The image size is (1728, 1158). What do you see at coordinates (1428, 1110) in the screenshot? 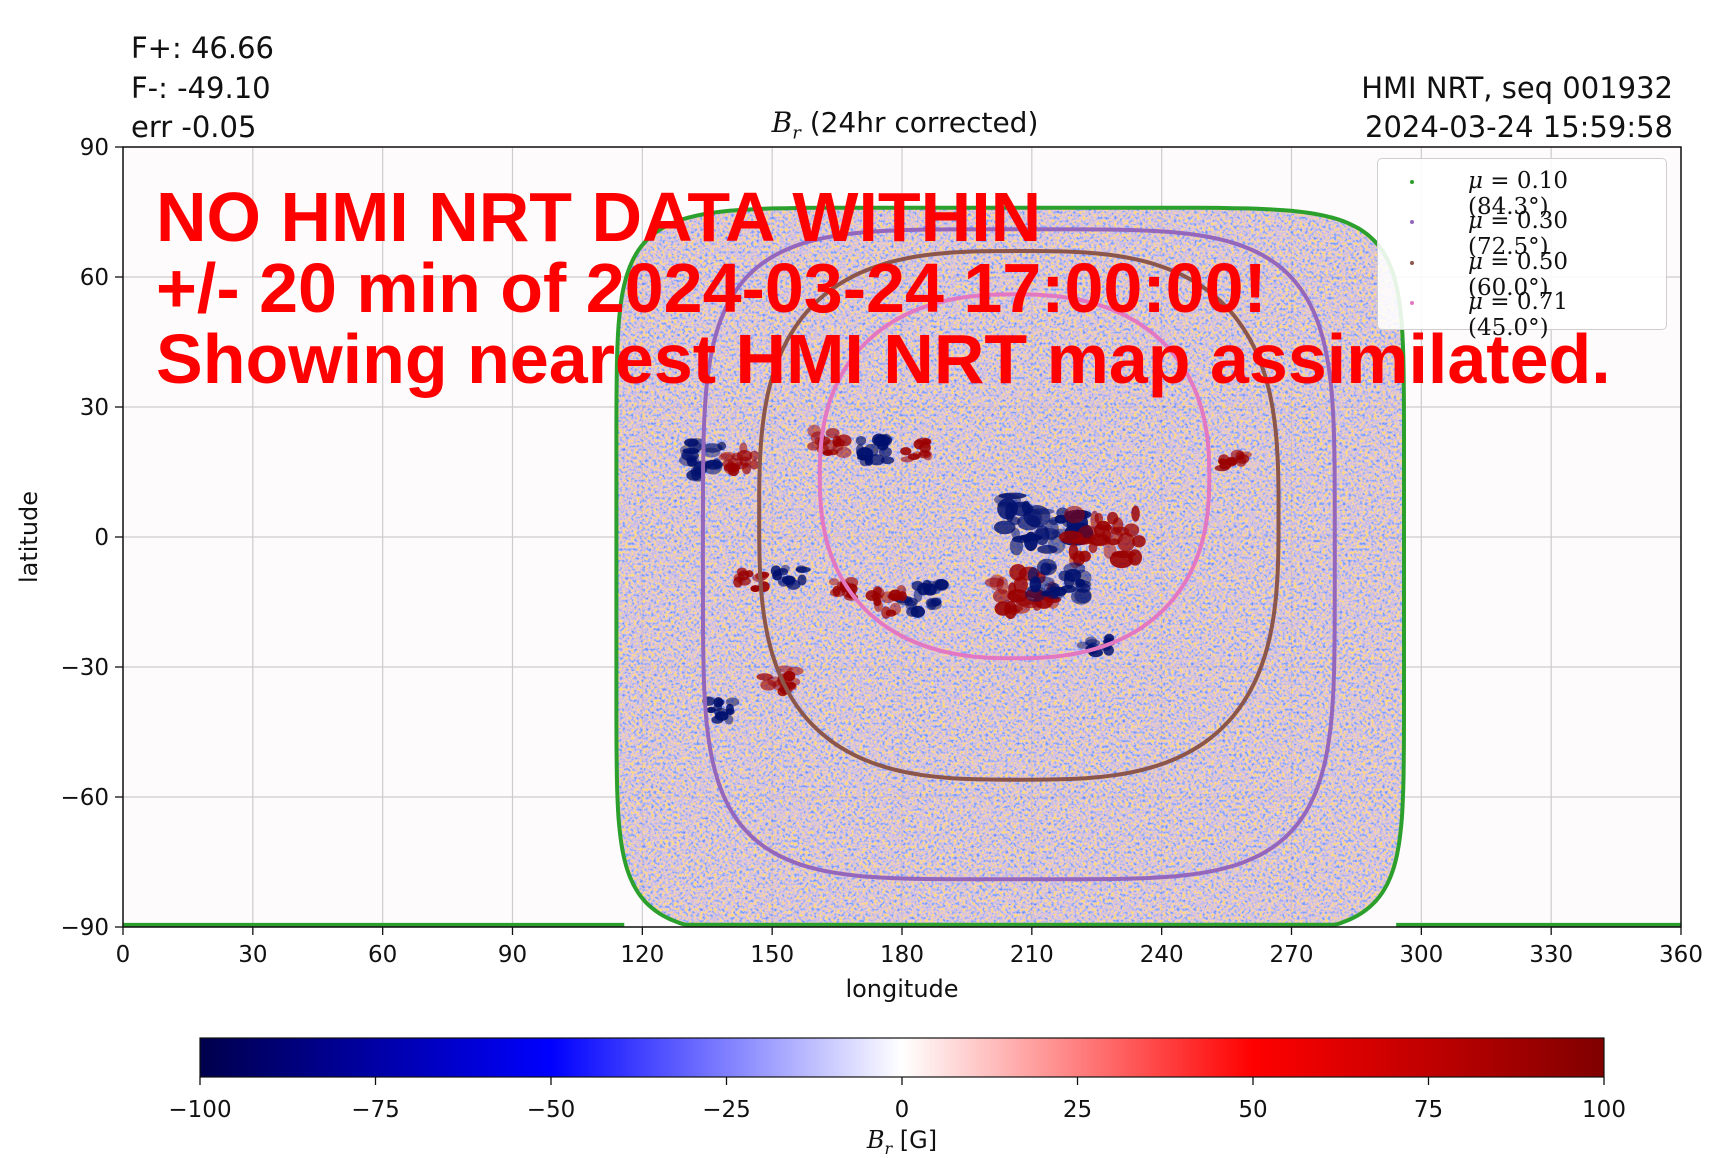
I see `colorbar-tick-label: 75` at bounding box center [1428, 1110].